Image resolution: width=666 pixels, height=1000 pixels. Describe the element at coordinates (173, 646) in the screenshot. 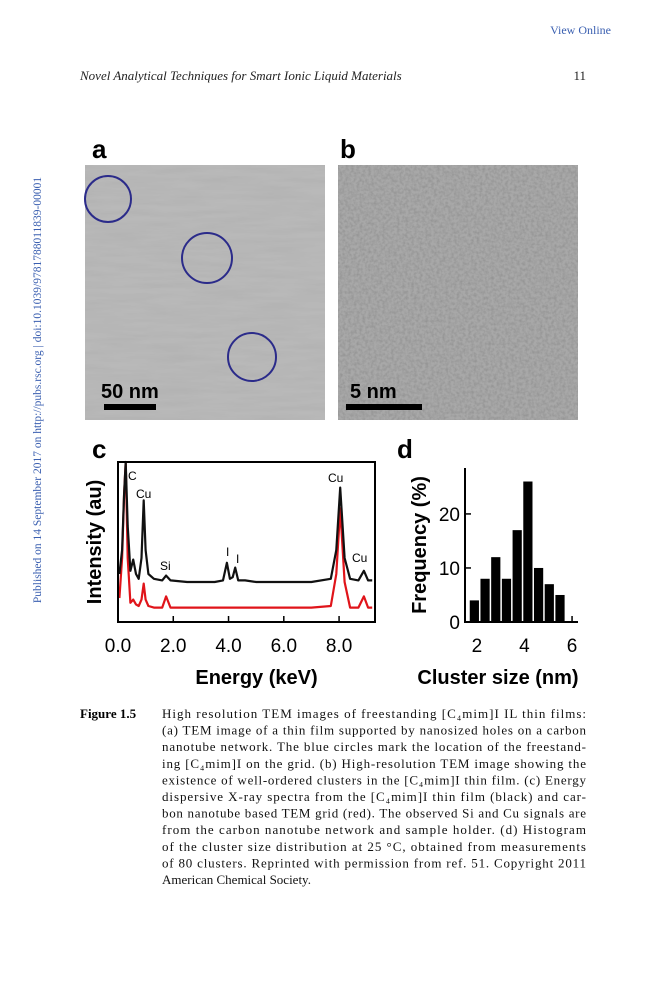

I see `x-tick-label: 2.0` at that location.